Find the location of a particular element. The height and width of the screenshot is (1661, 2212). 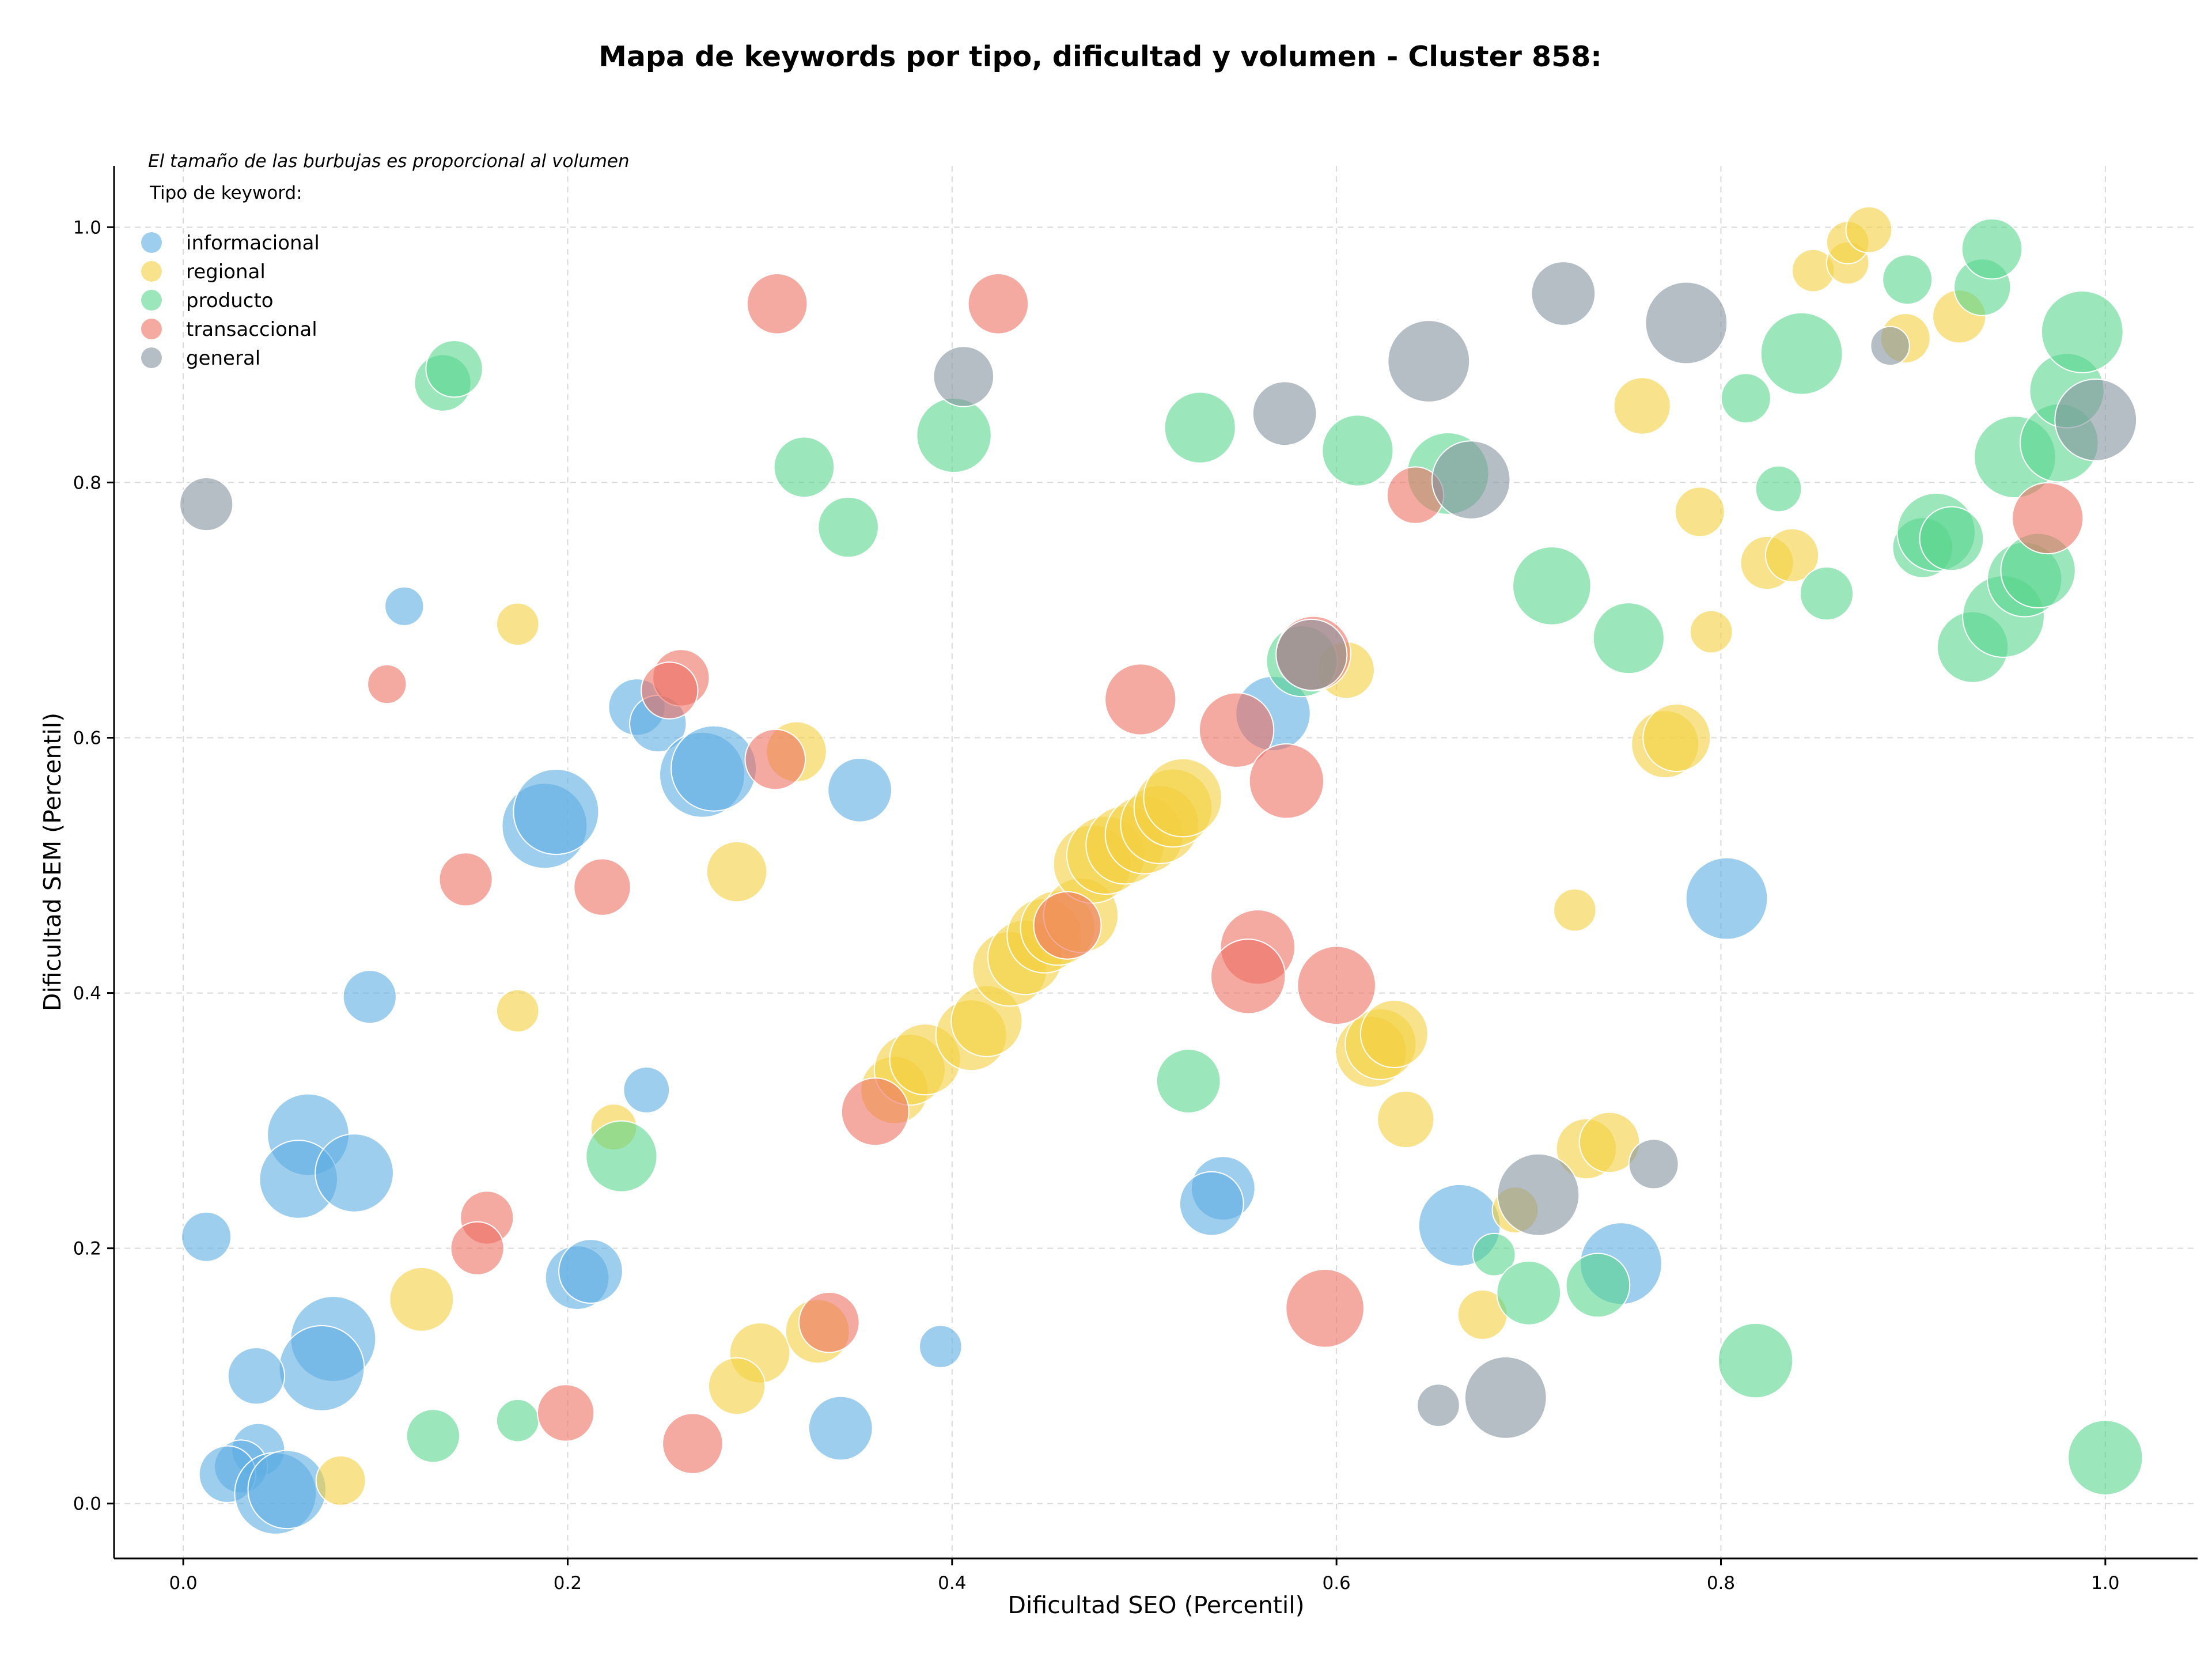

y-axis-label: Dificultad SEM (Percentil) is located at coordinates (52, 862).